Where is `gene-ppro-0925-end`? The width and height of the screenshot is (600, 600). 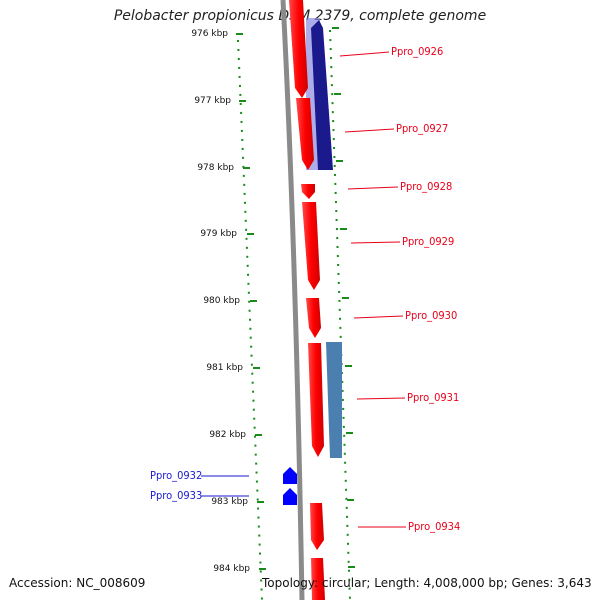
gene-ppro-0925-end is located at coordinates (298, 49).